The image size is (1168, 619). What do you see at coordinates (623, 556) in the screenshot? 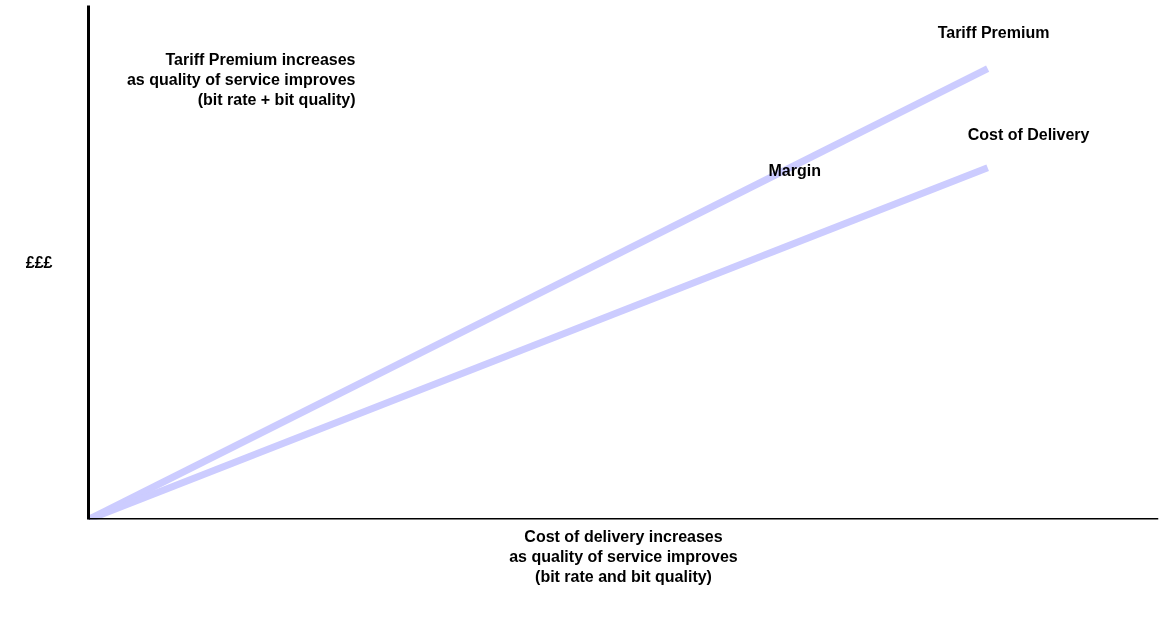
I see `x-axis-title: Cost of delivery increases as quality of service improves (bit rate and bit quality)` at bounding box center [623, 556].